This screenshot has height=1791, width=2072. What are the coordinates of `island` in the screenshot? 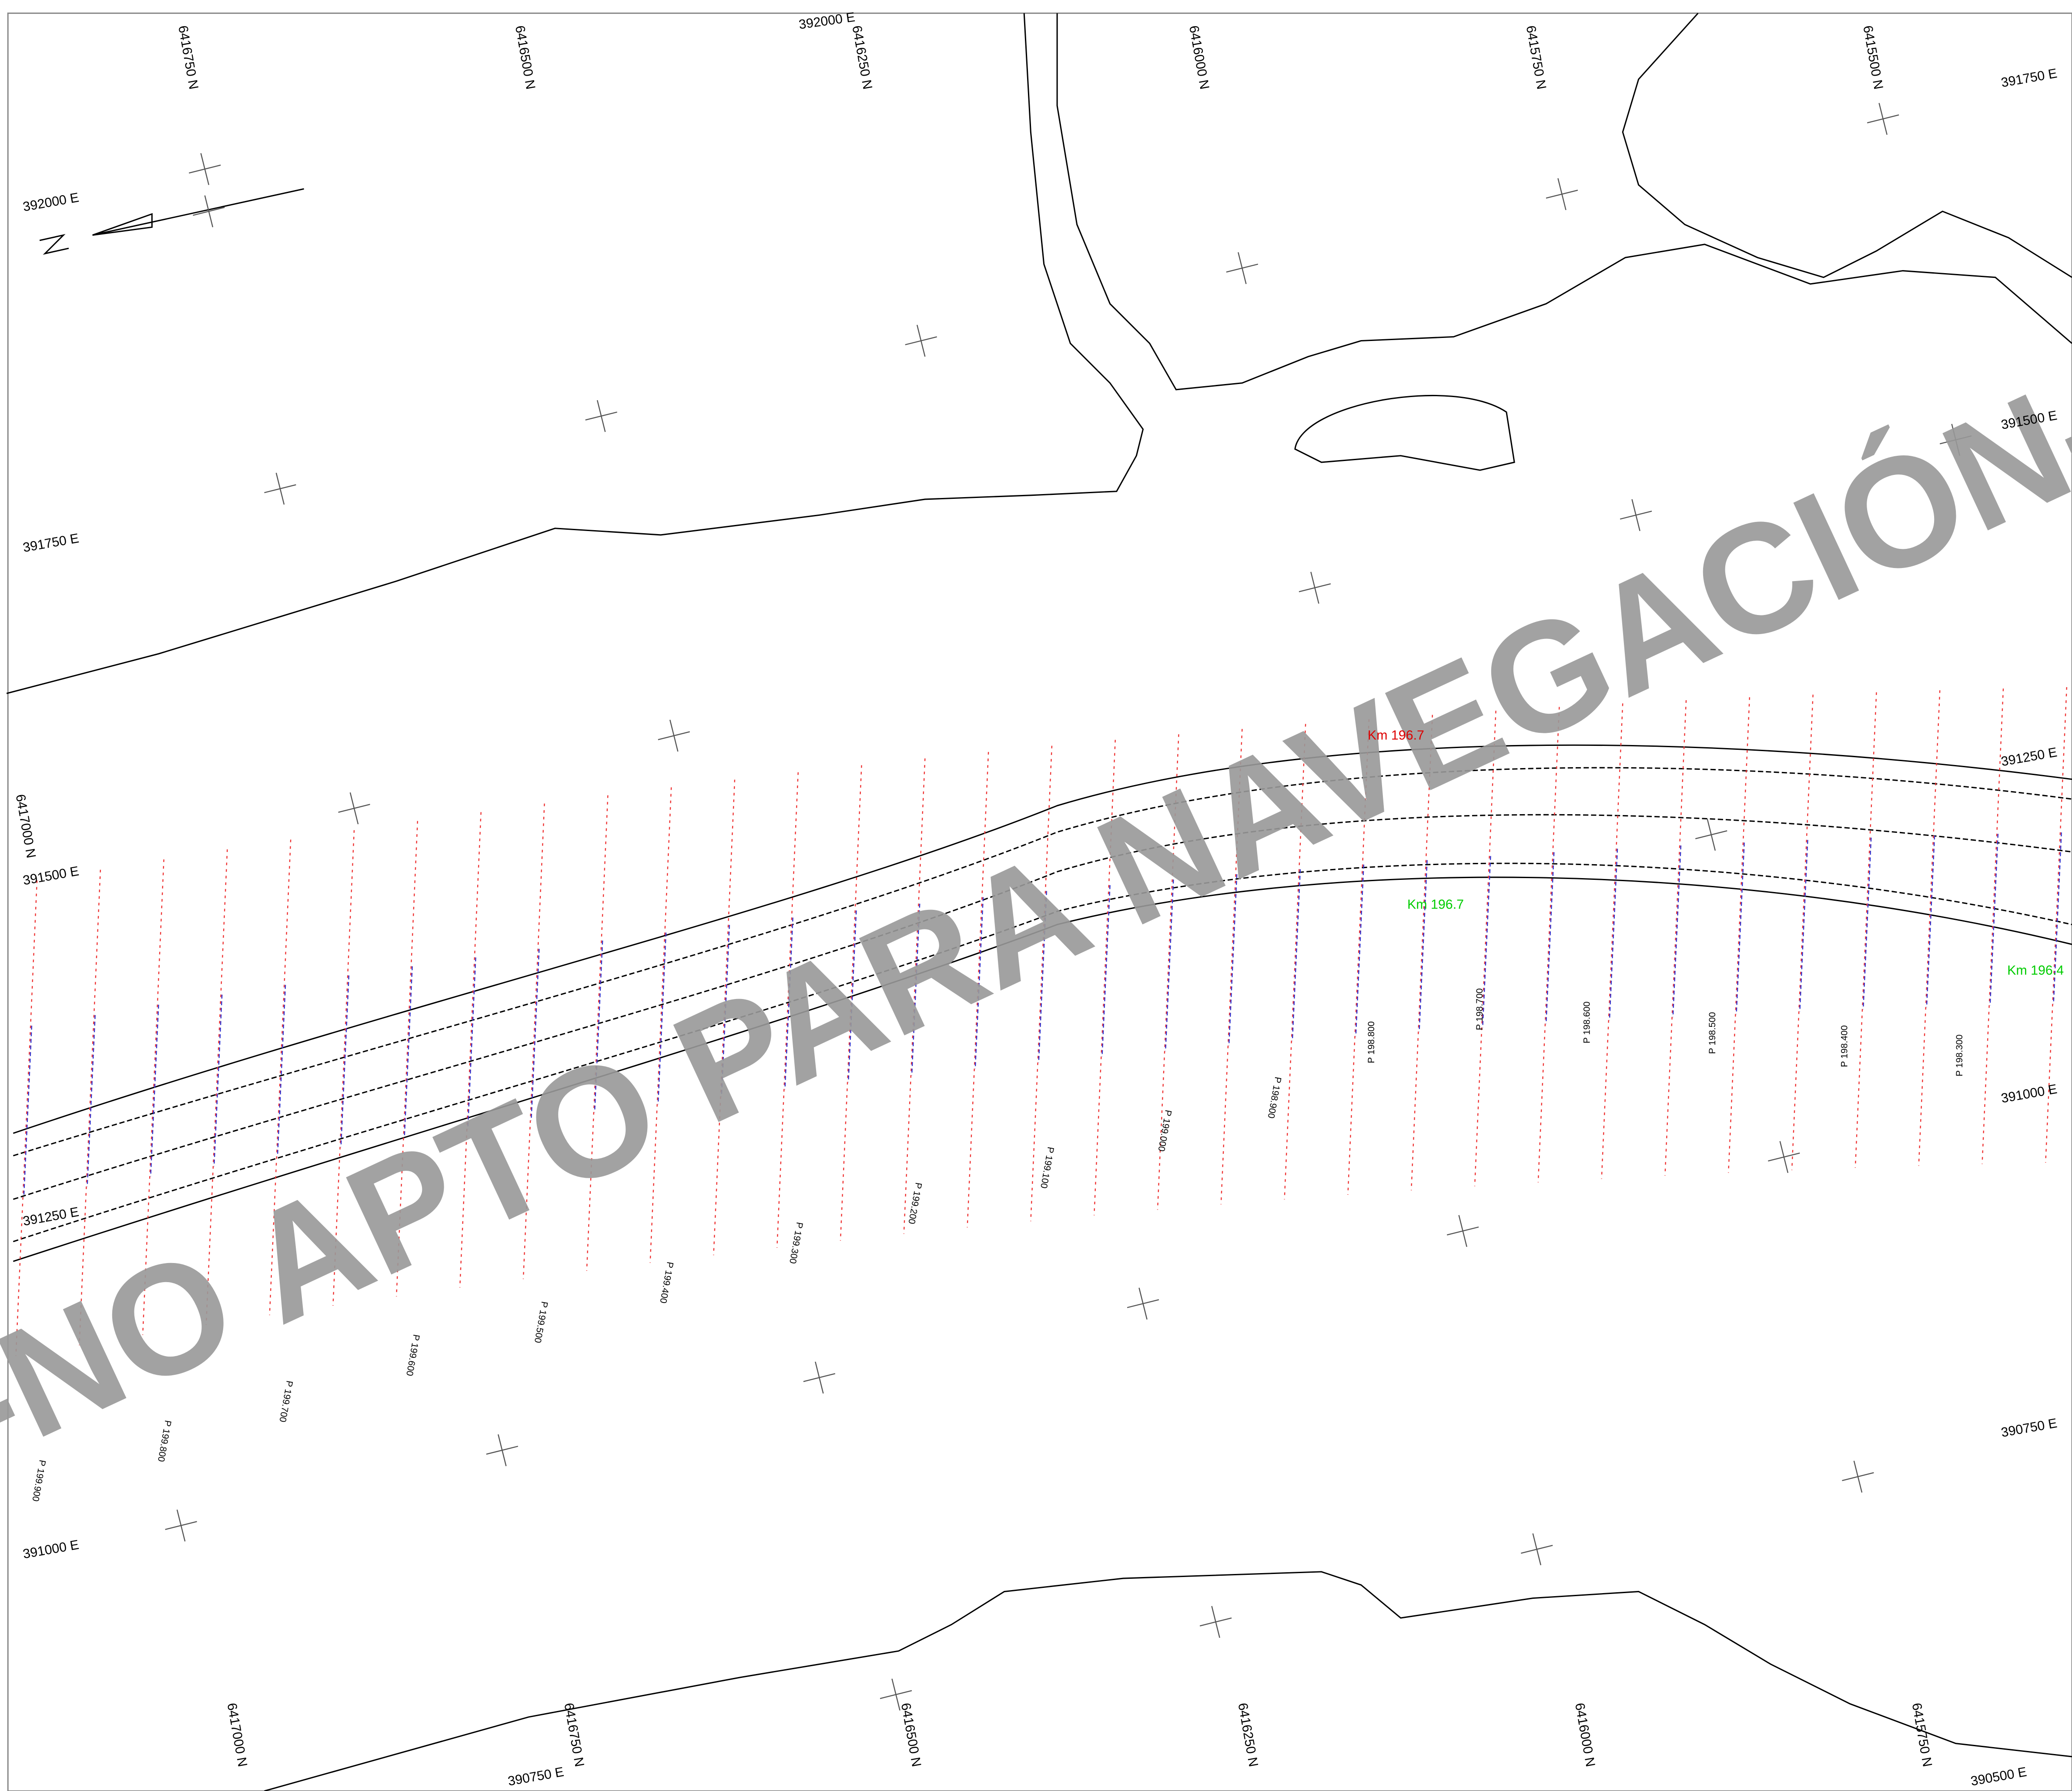 It's located at (1404, 432).